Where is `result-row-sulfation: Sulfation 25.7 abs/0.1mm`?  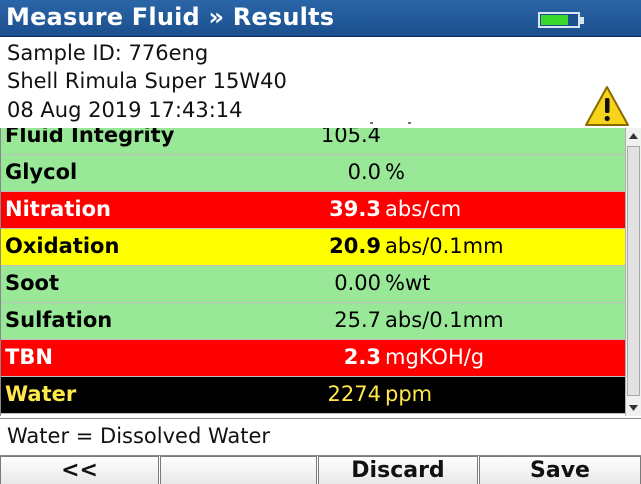
result-row-sulfation: Sulfation 25.7 abs/0.1mm is located at coordinates (313, 321).